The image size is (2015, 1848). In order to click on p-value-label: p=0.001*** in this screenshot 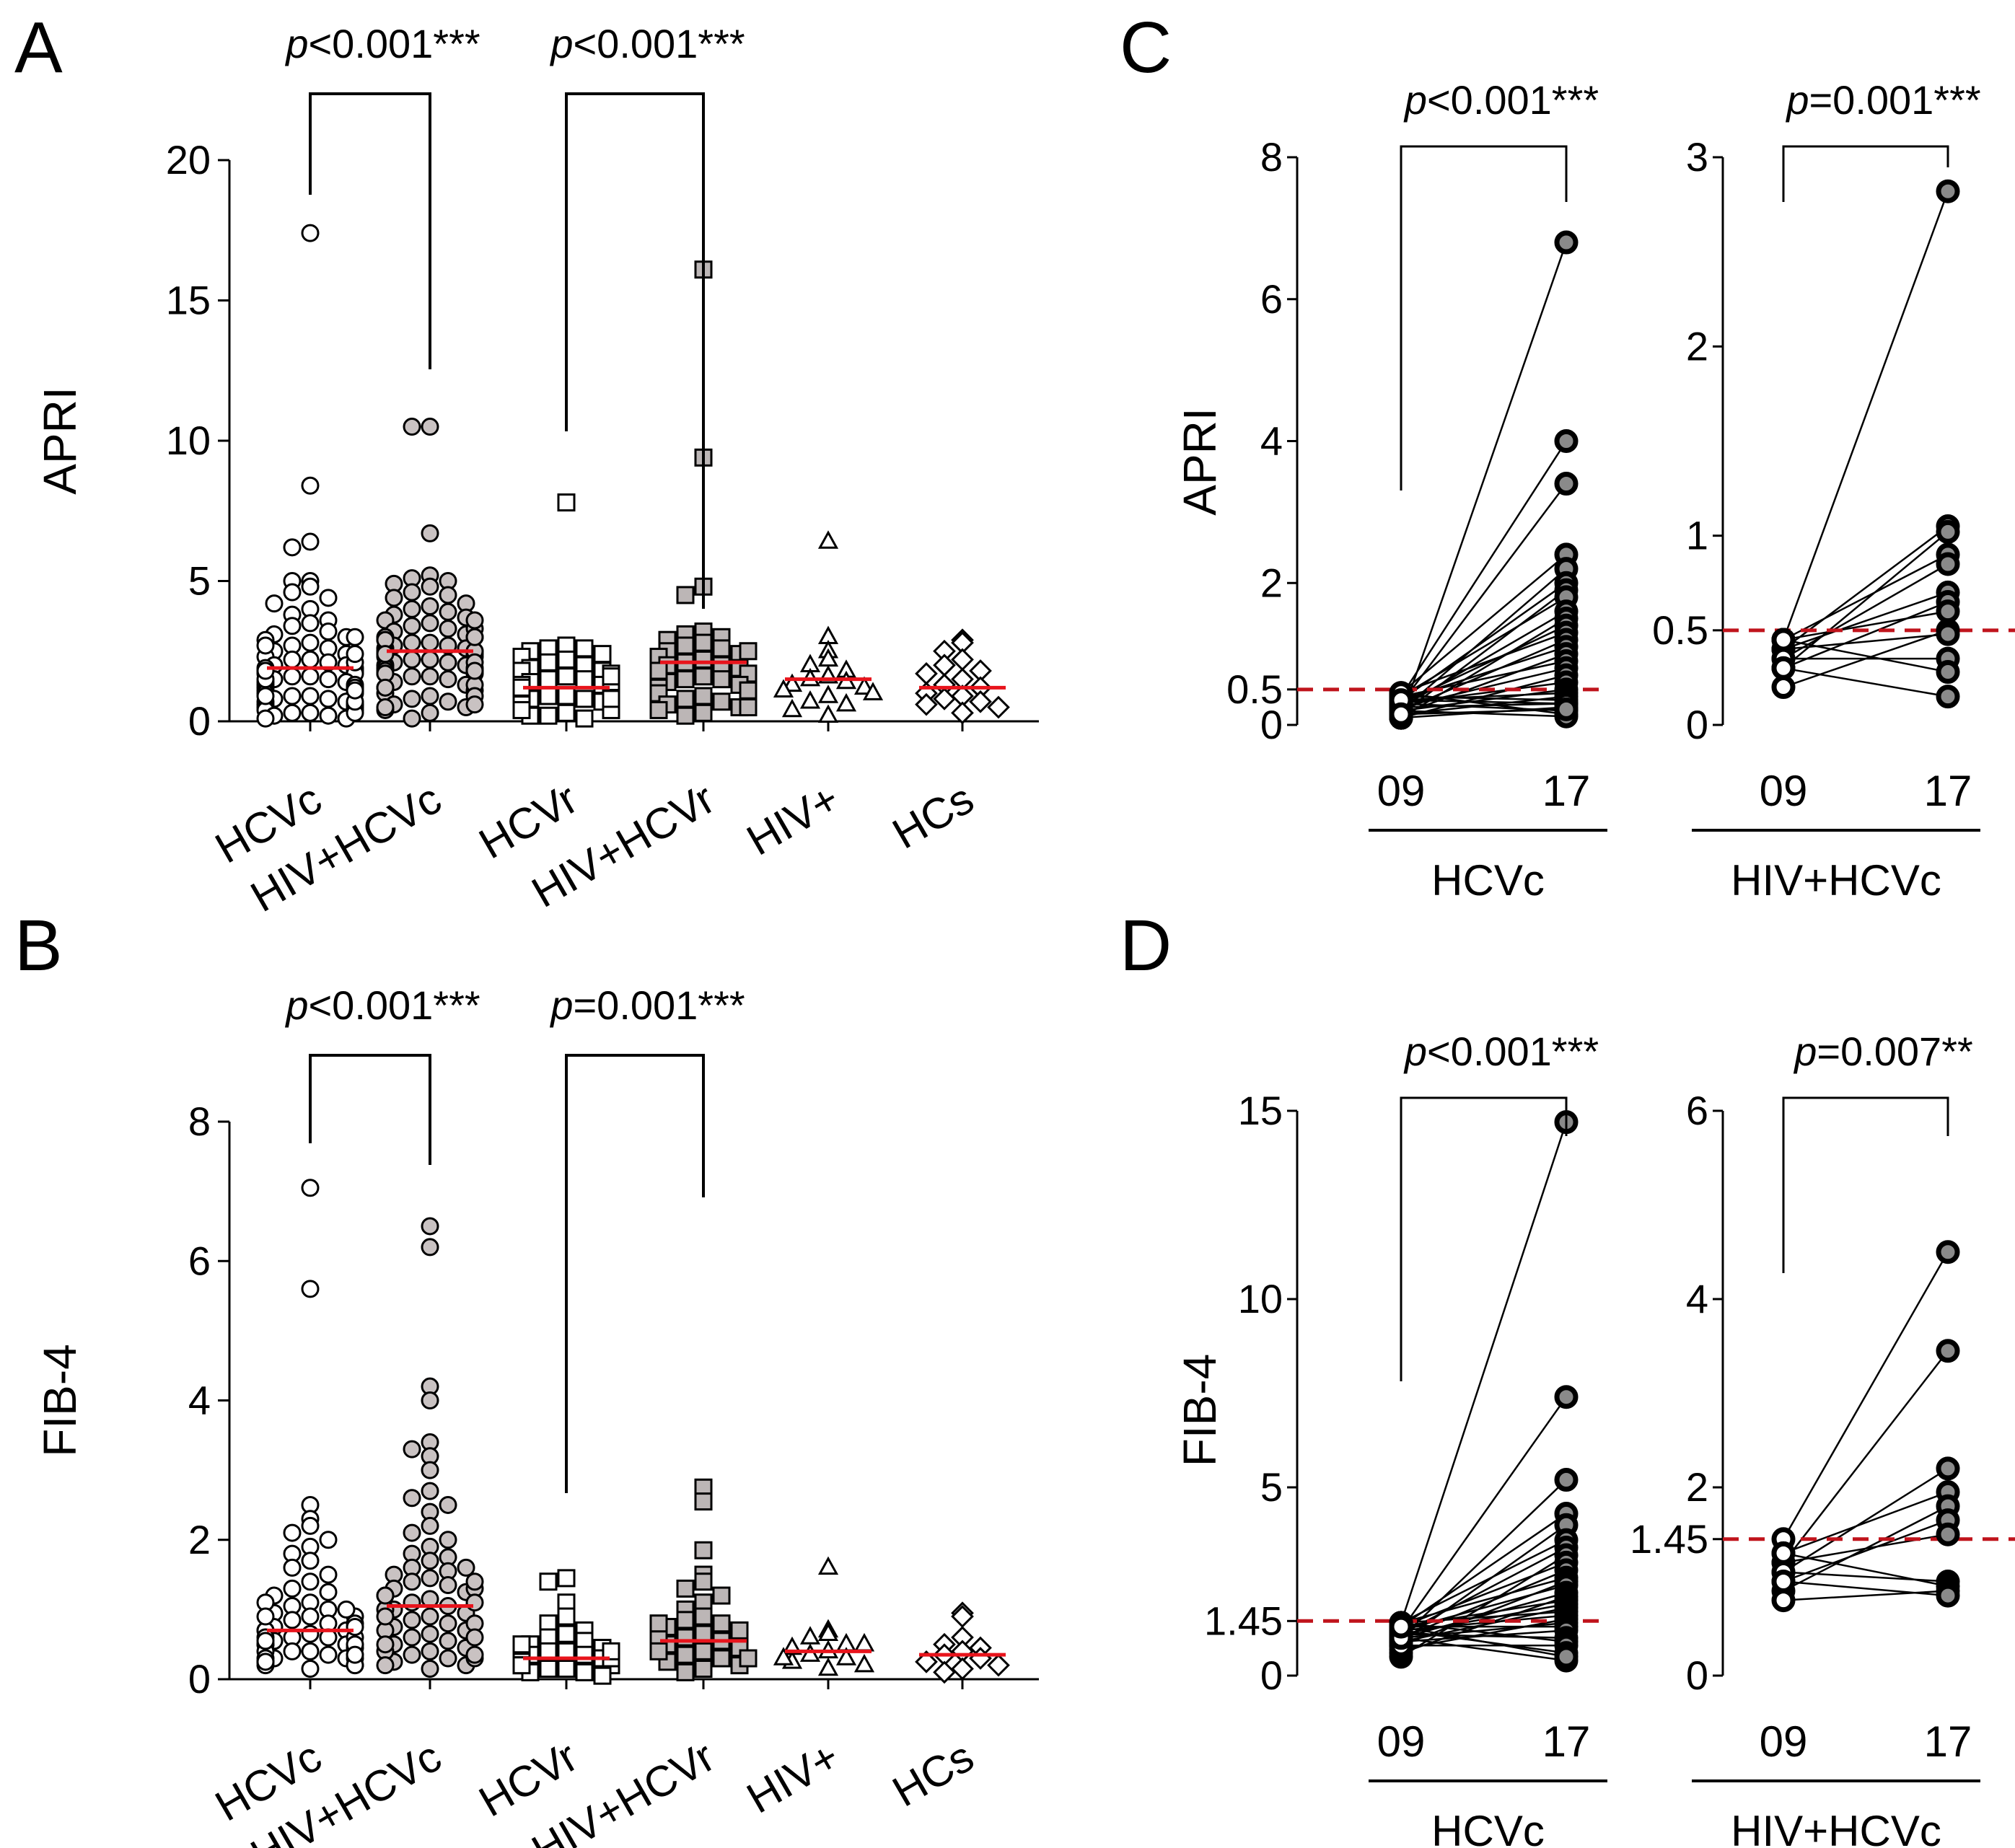, I will do `click(1882, 100)`.